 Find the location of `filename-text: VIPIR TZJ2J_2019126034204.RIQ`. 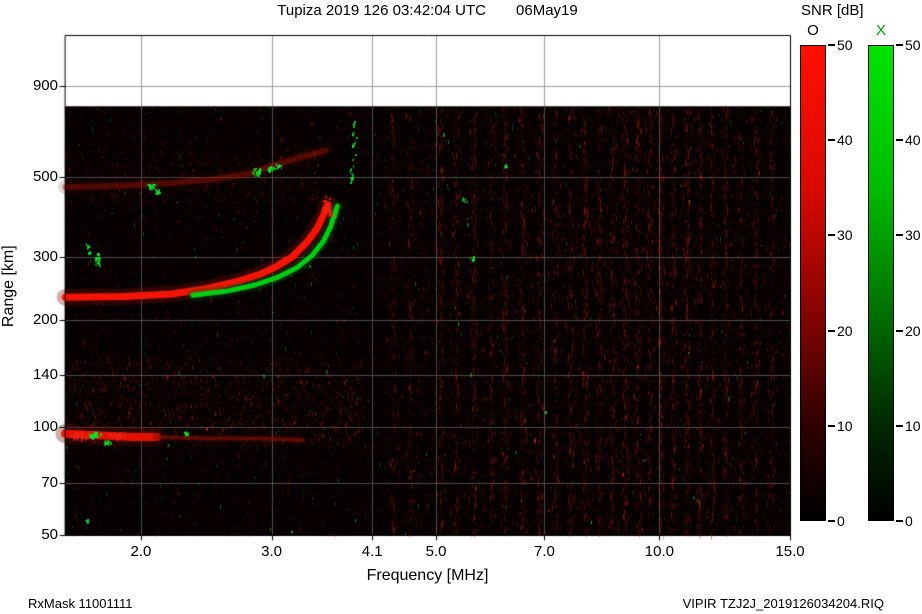

filename-text: VIPIR TZJ2J_2019126034204.RIQ is located at coordinates (783, 603).